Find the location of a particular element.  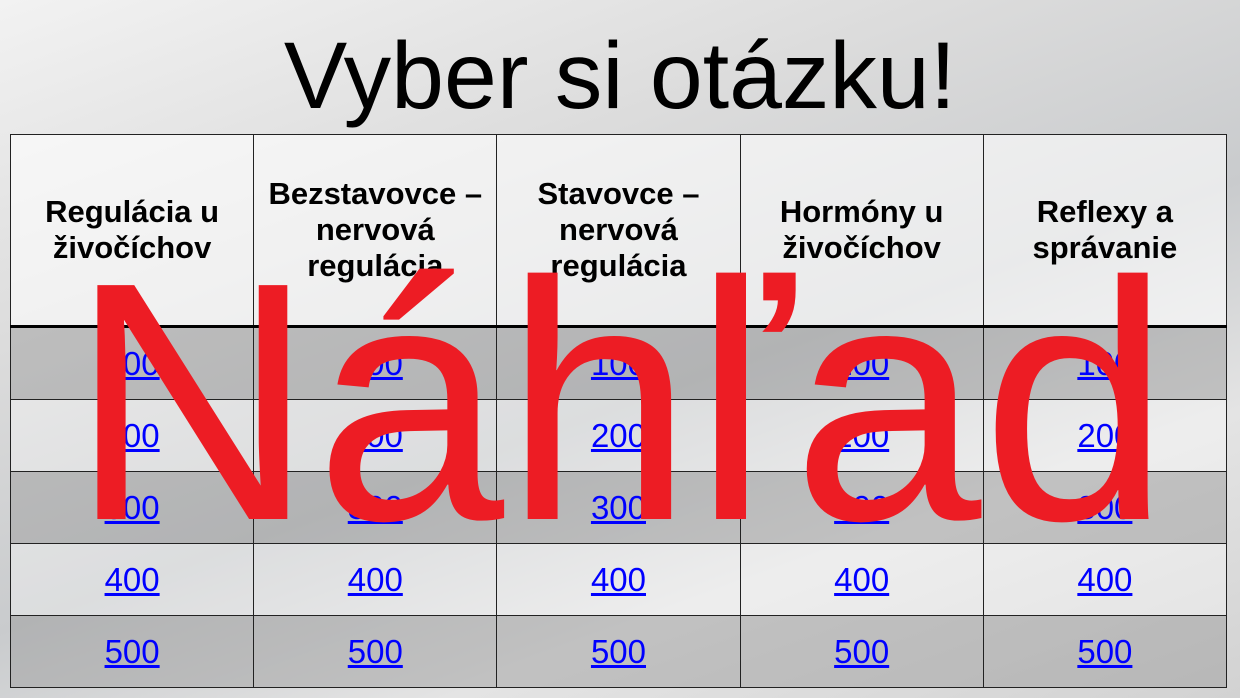

category-header: Reflexy a správanie is located at coordinates (1105, 231).